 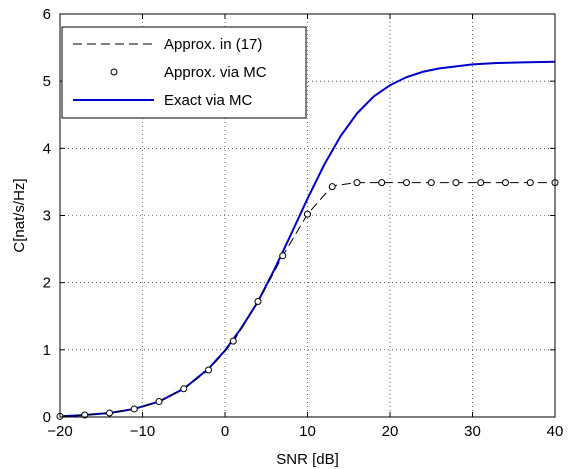 What do you see at coordinates (47, 14) in the screenshot?
I see `y-tick-label: 6` at bounding box center [47, 14].